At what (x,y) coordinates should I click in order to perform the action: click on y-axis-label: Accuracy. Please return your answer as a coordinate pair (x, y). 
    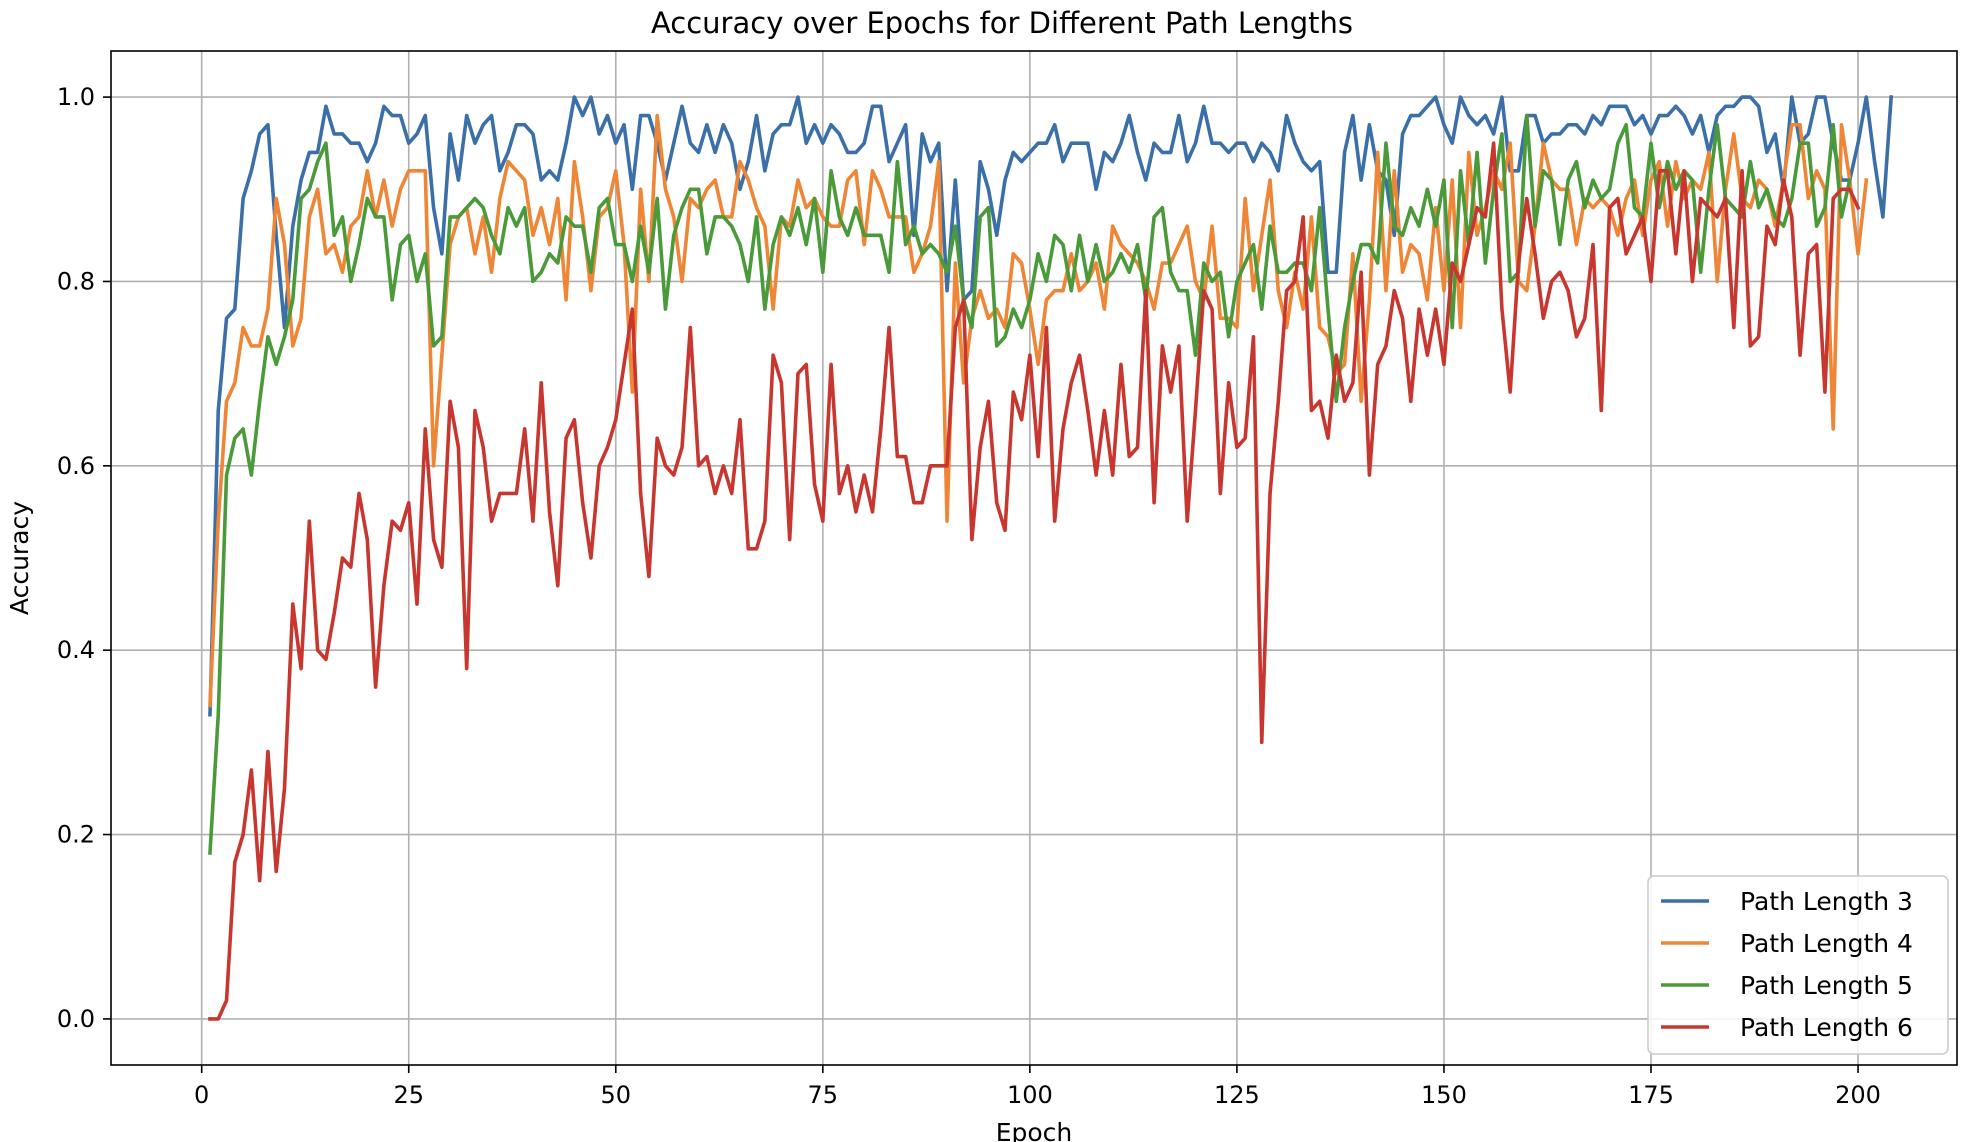
    Looking at the image, I should click on (19, 558).